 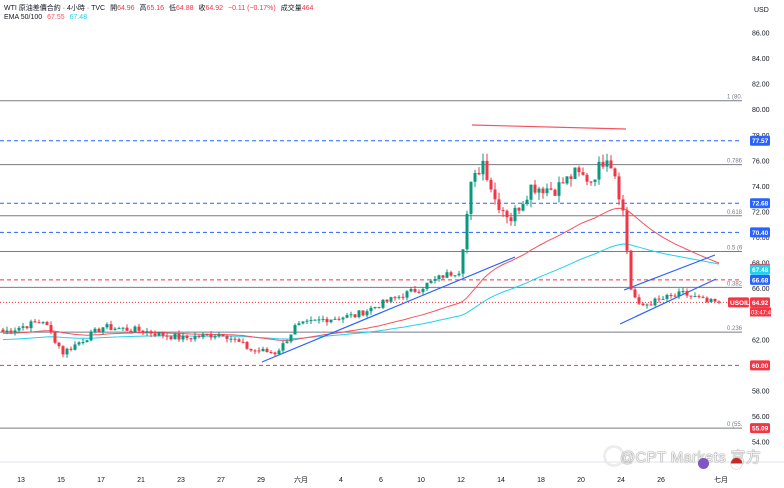 I want to click on time-axis, so click(x=371, y=475).